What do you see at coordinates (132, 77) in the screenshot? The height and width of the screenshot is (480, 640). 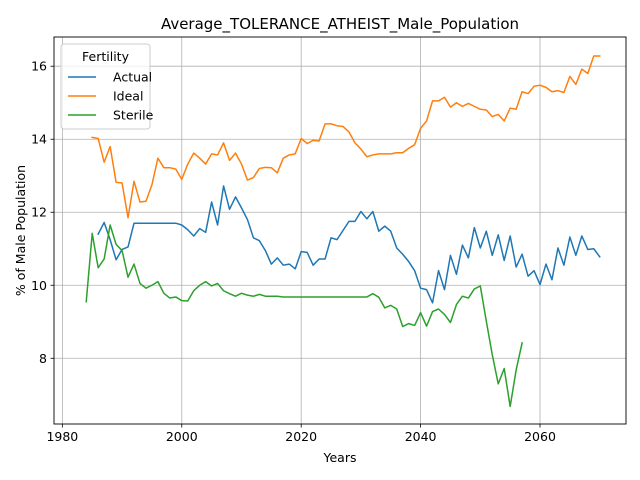 I see `legend-label-actual: Actual` at bounding box center [132, 77].